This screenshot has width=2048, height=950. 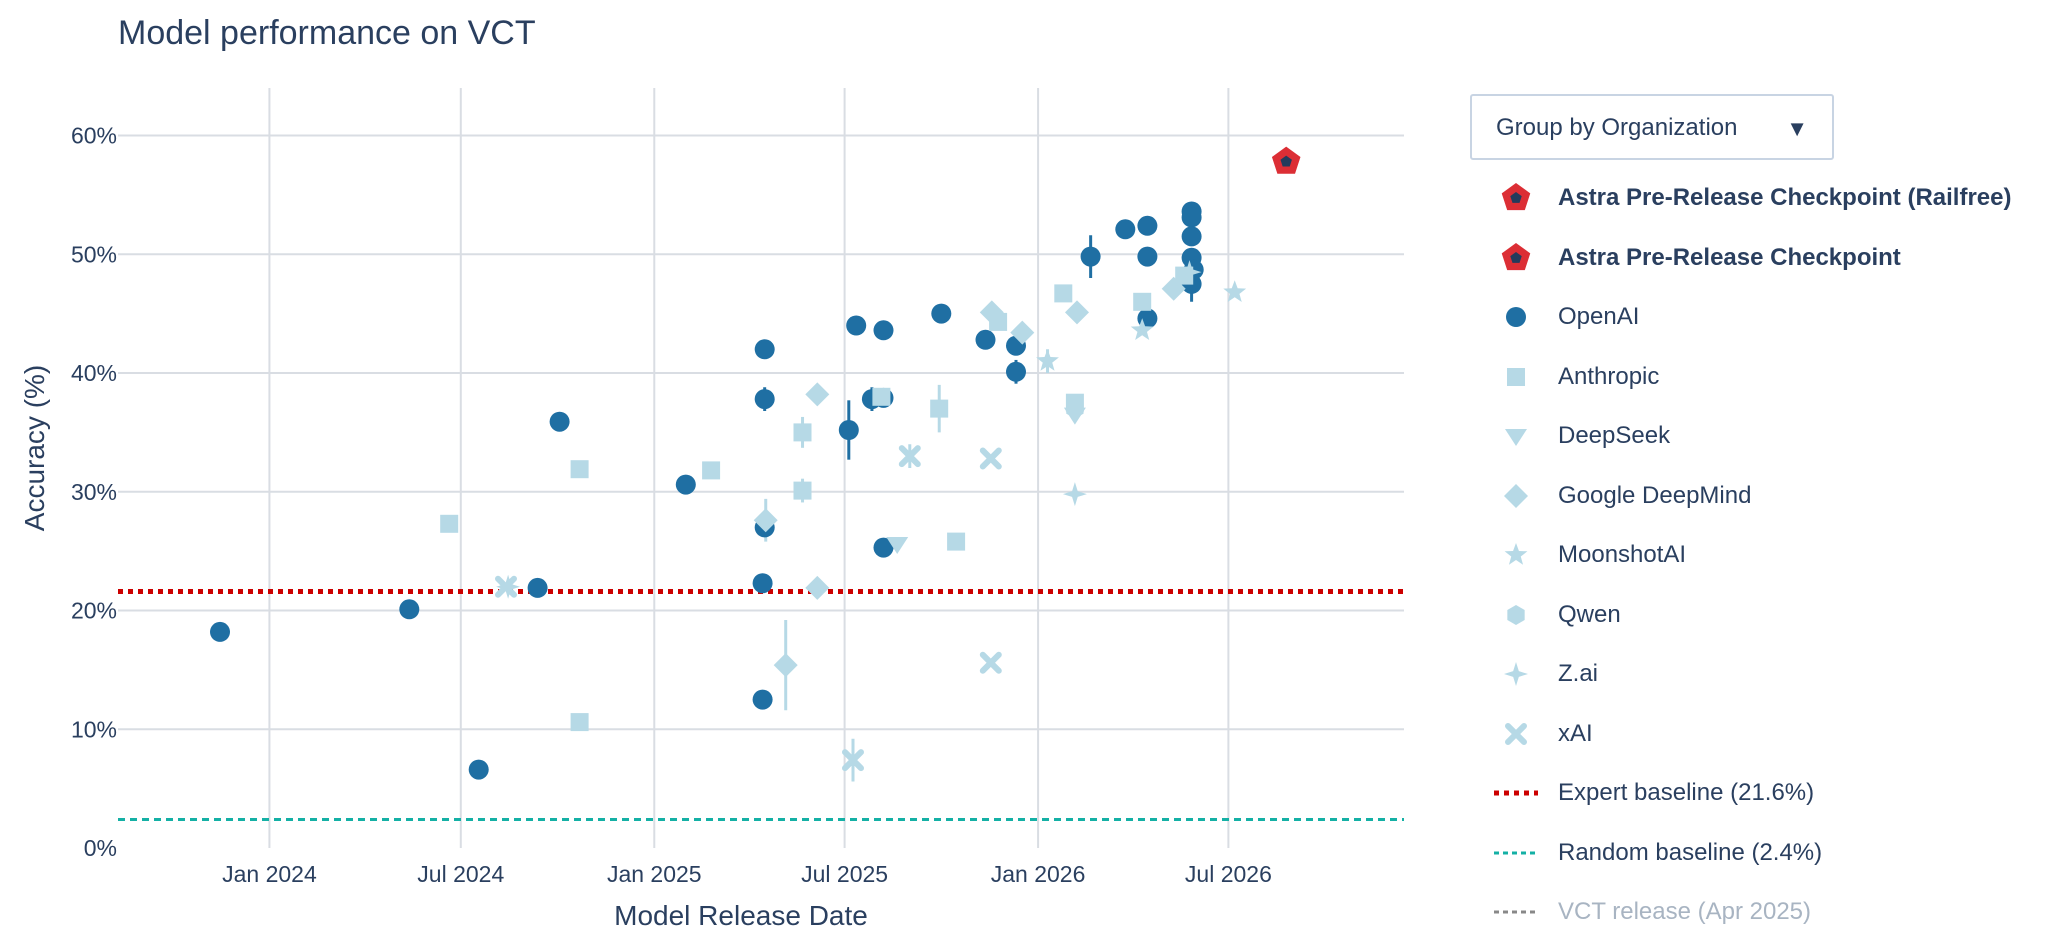 I want to click on group-by-dropdown: Group by Organization ▼, so click(x=1652, y=127).